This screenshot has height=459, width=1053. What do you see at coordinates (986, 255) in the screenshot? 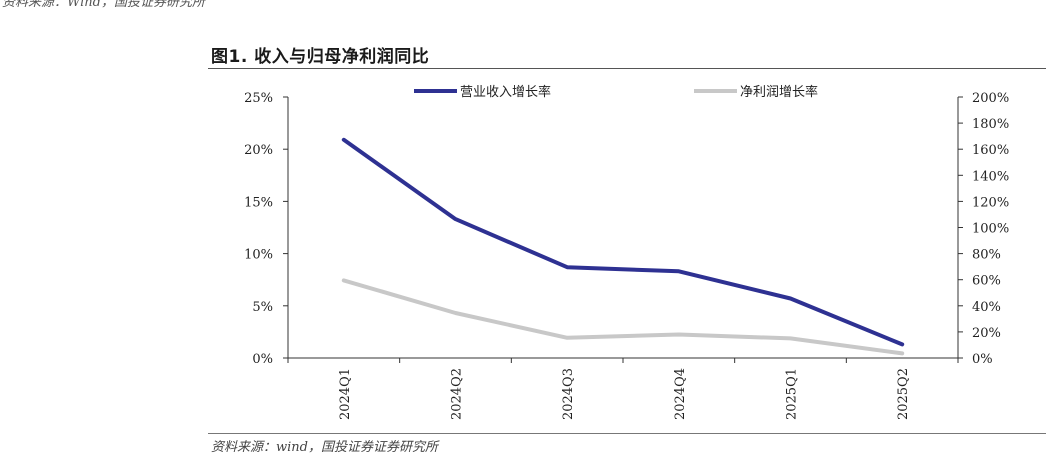
I see `right-tick-label: 80%` at bounding box center [986, 255].